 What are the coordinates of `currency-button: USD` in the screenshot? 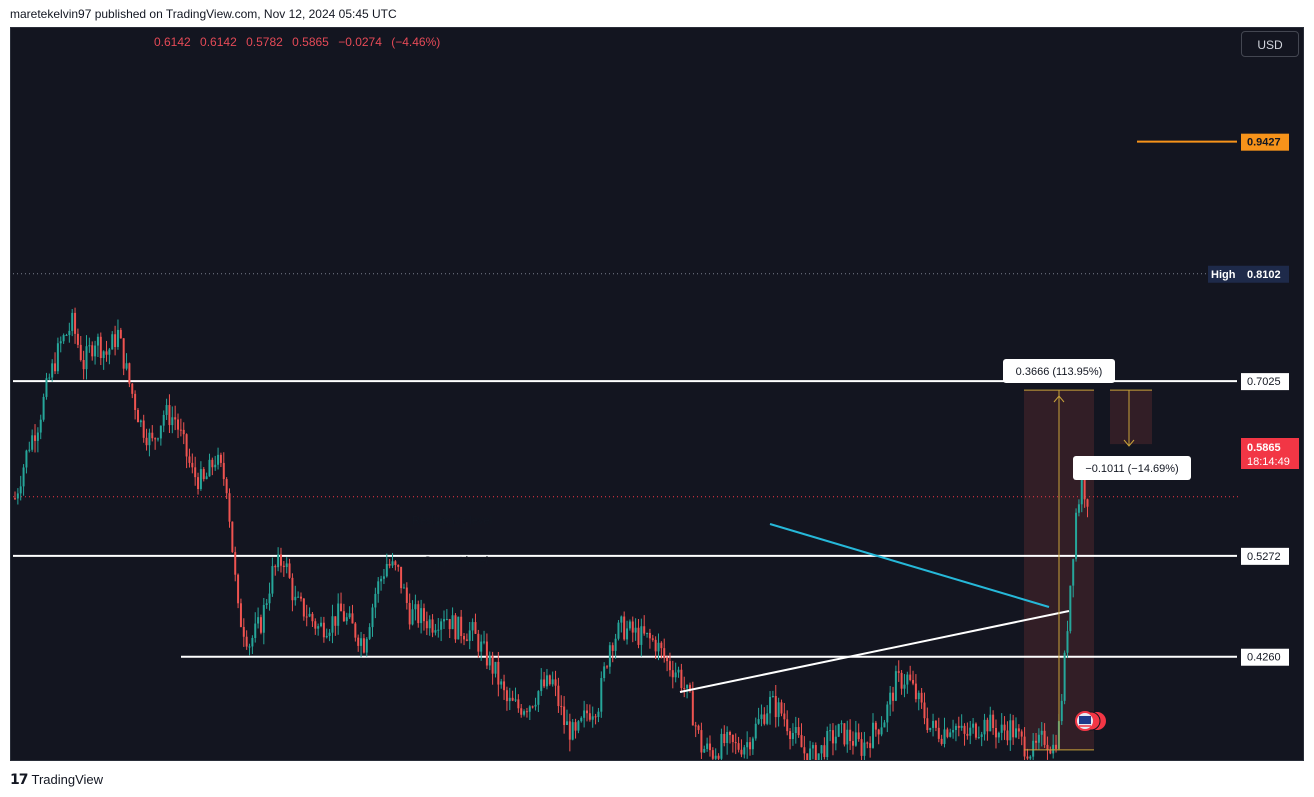 It's located at (1270, 44).